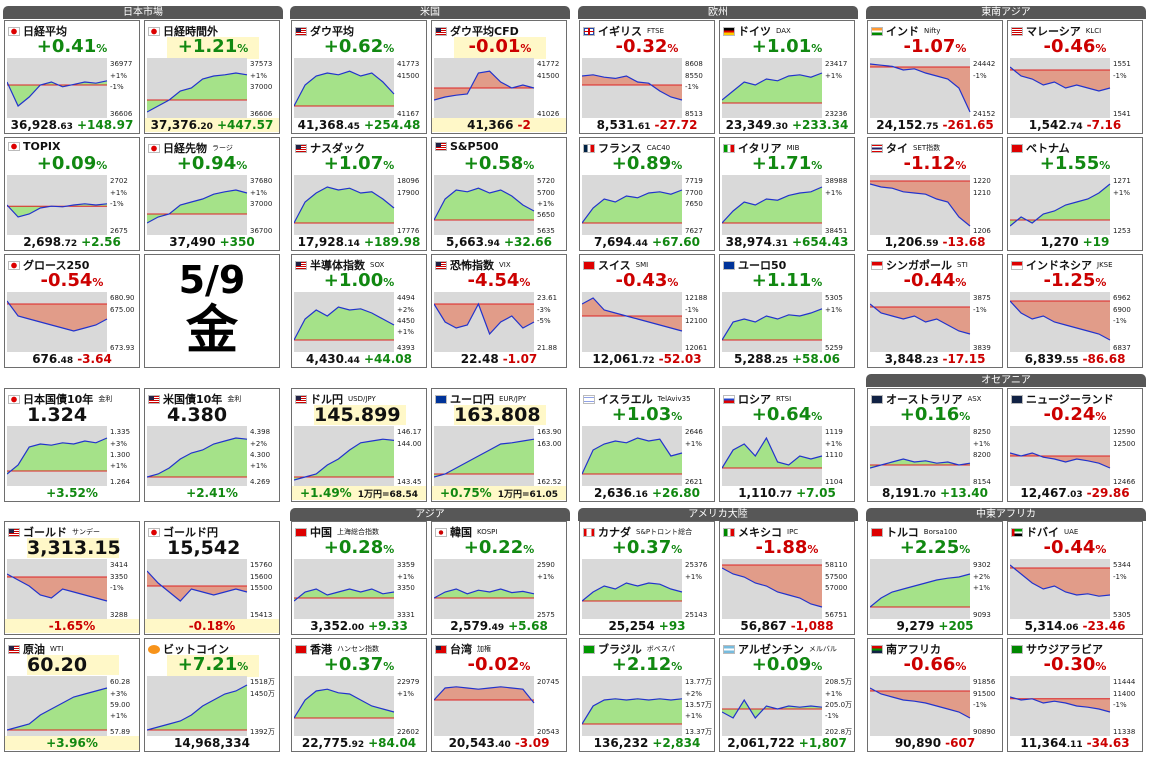 This screenshot has height=760, width=1167. Describe the element at coordinates (787, 282) in the screenshot. I see `tile-change-percent: +1.11%` at that location.